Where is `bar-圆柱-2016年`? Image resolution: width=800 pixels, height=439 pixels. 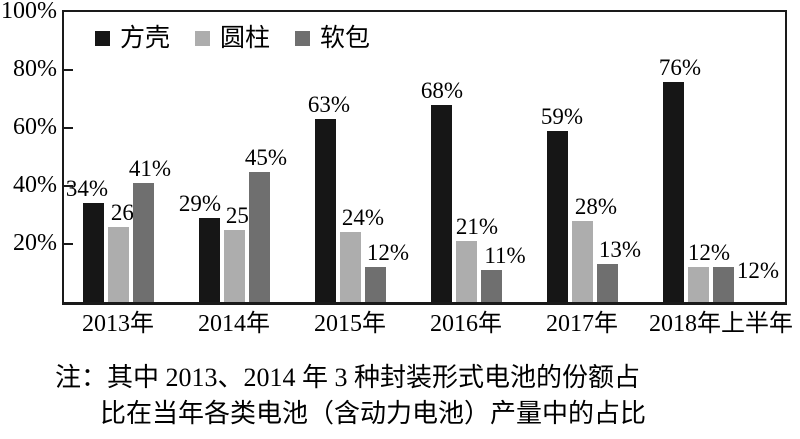
bar-圆柱-2016年 is located at coordinates (466, 271).